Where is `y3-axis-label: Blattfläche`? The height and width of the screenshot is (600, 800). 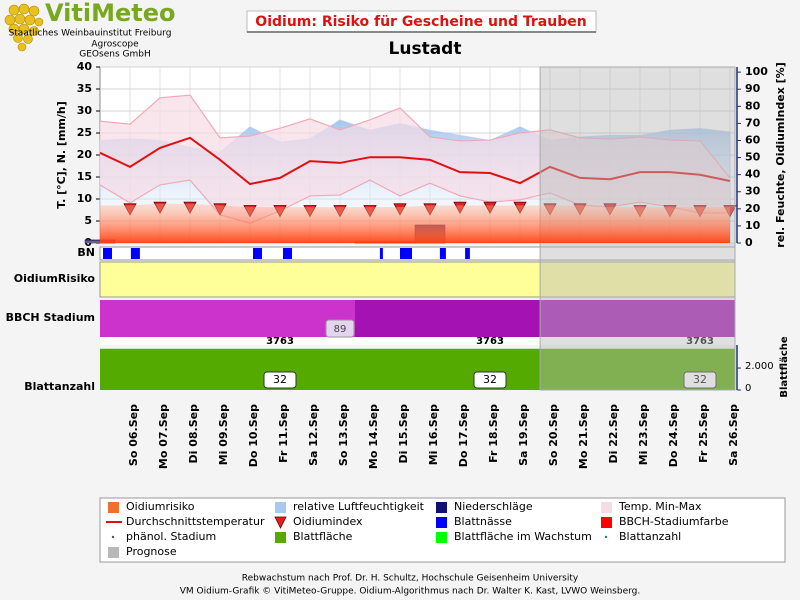
y3-axis-label: Blattfläche is located at coordinates (784, 367).